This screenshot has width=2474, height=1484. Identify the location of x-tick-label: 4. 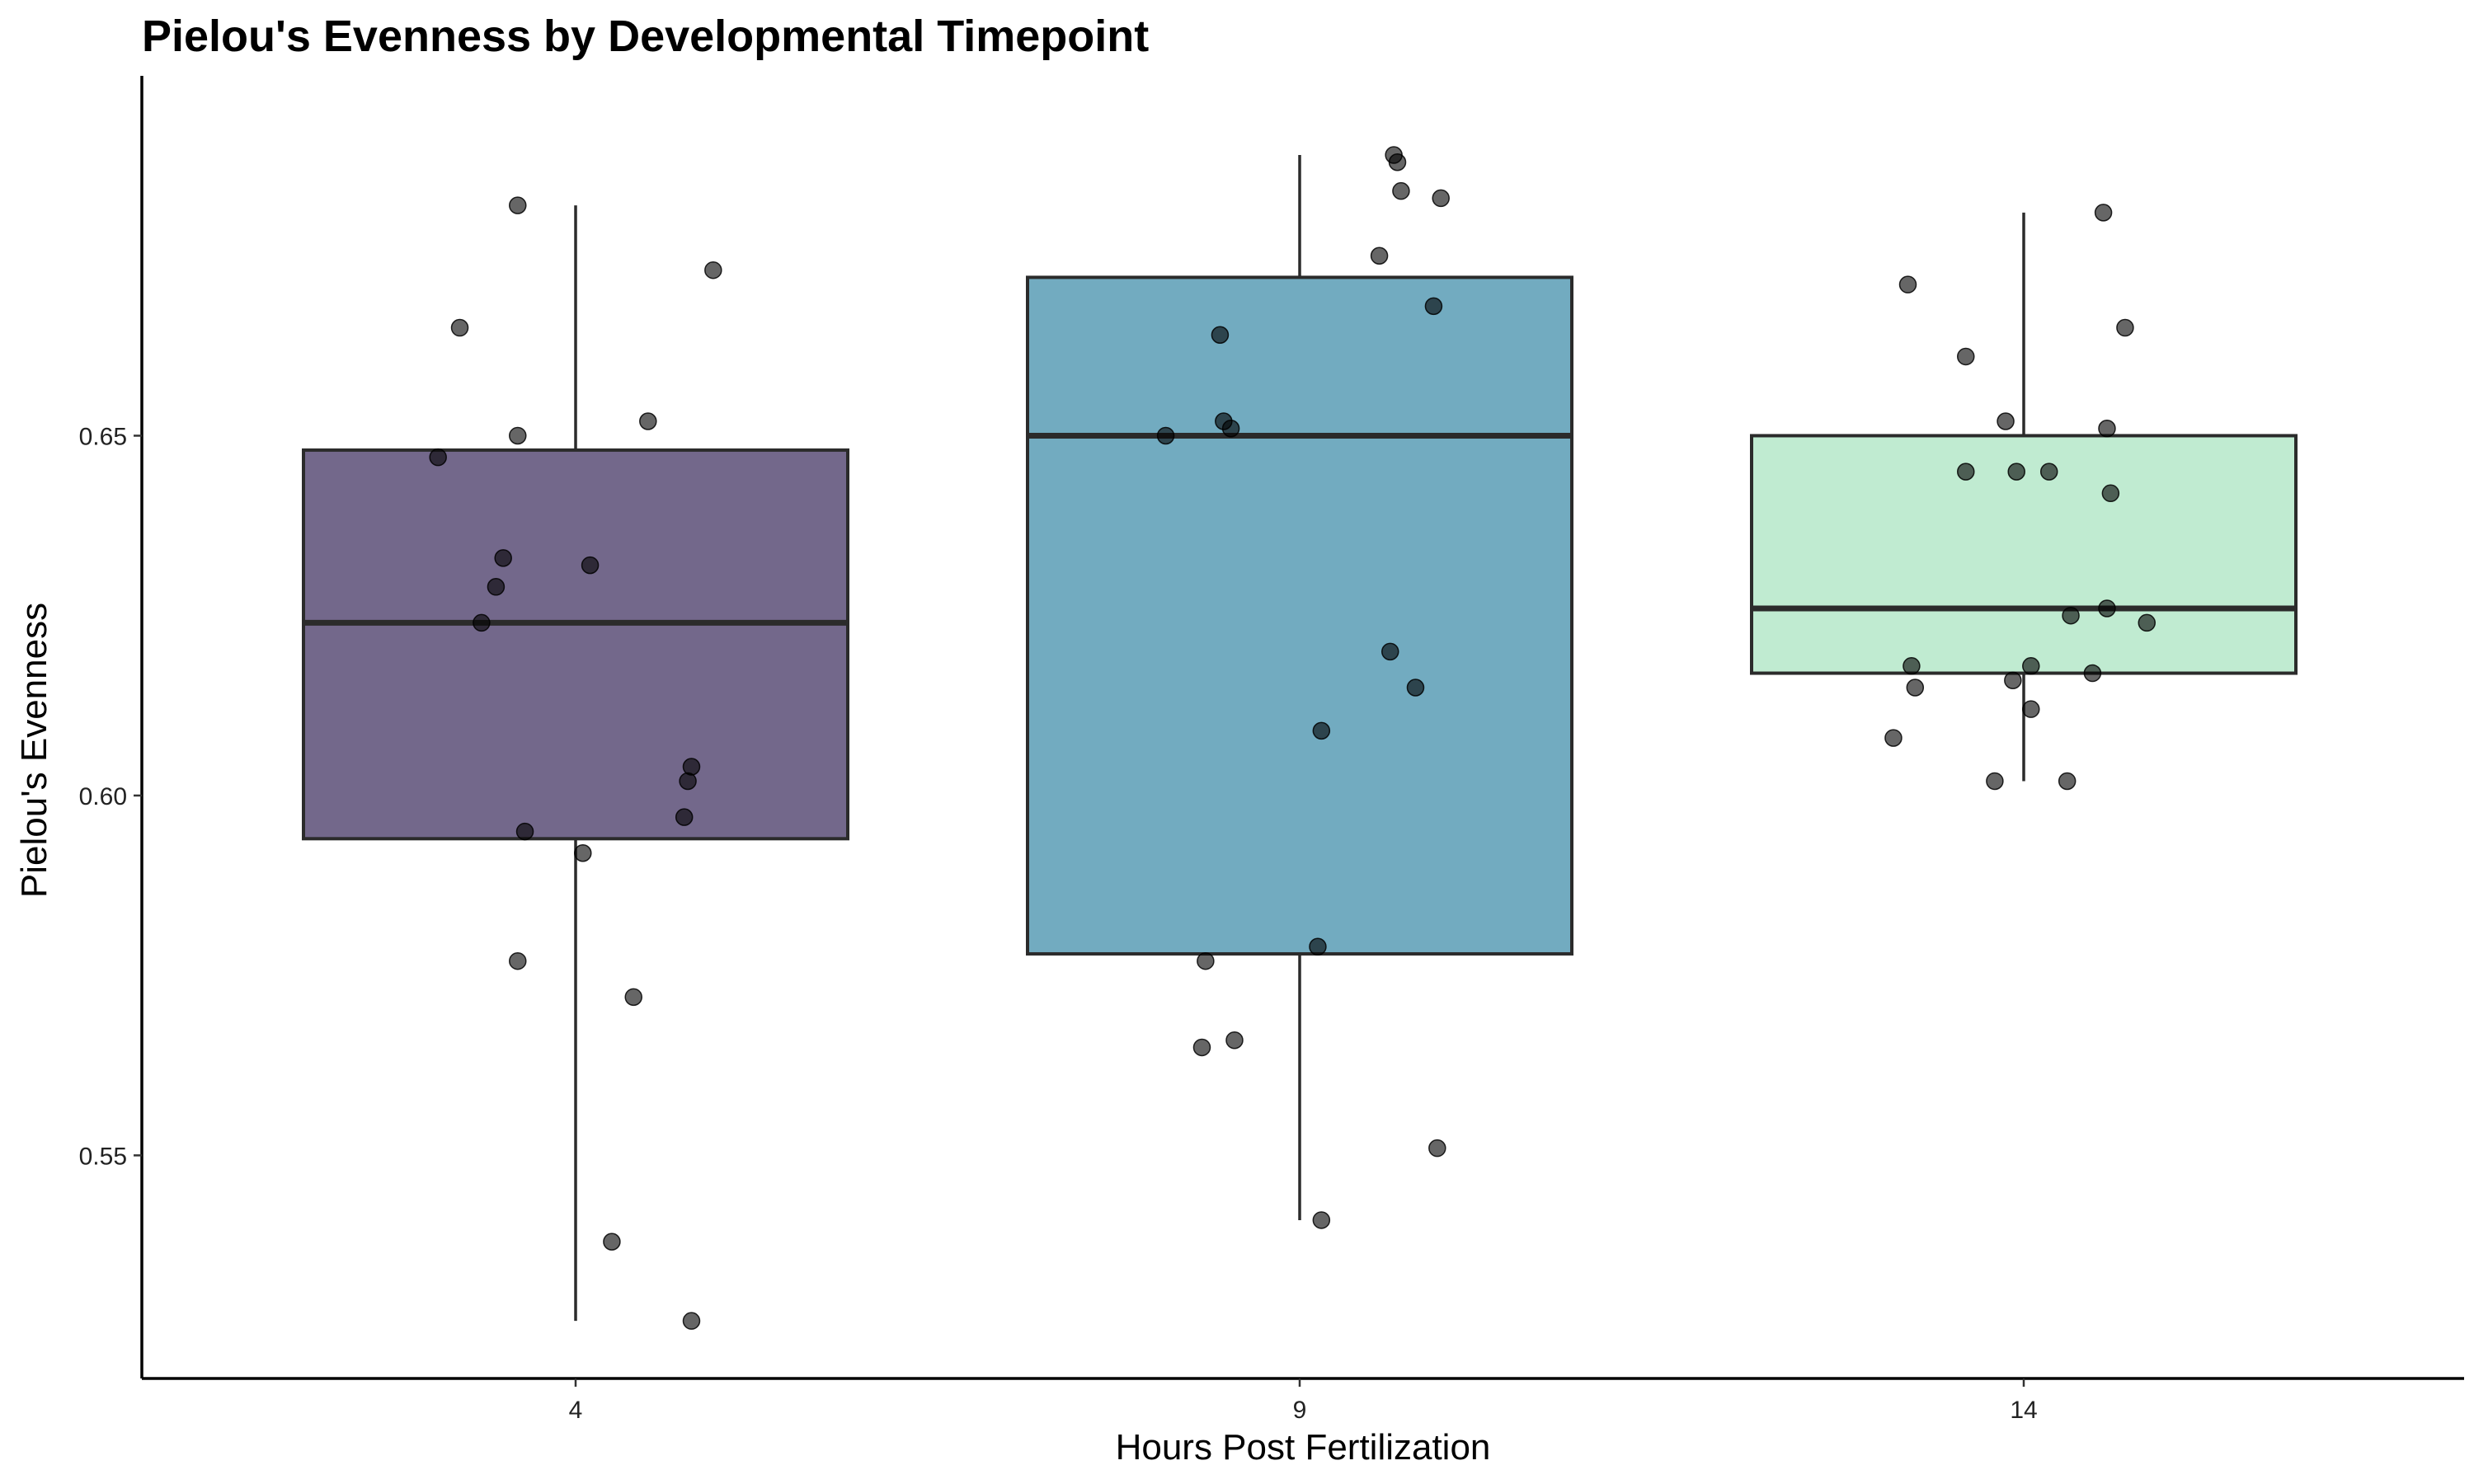
(576, 1410).